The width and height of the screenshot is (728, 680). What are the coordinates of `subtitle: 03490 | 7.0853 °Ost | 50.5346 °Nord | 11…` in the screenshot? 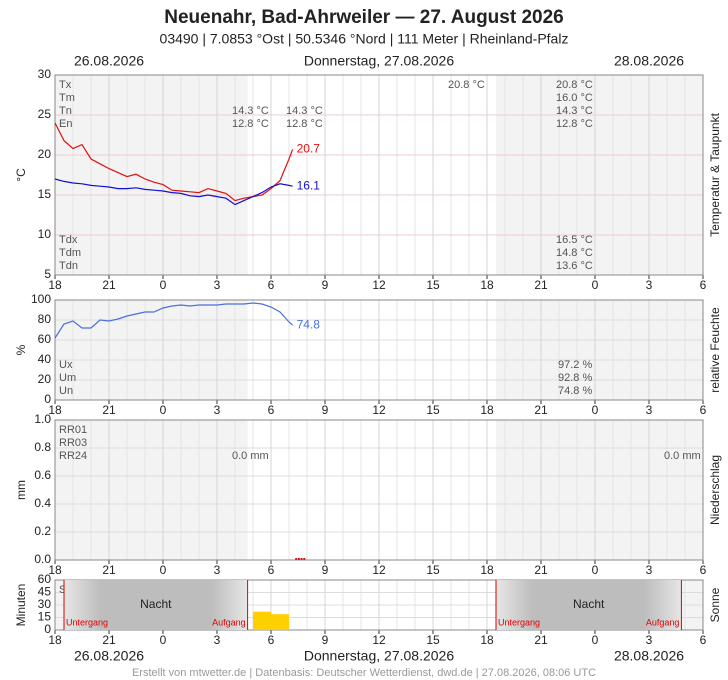 It's located at (364, 39).